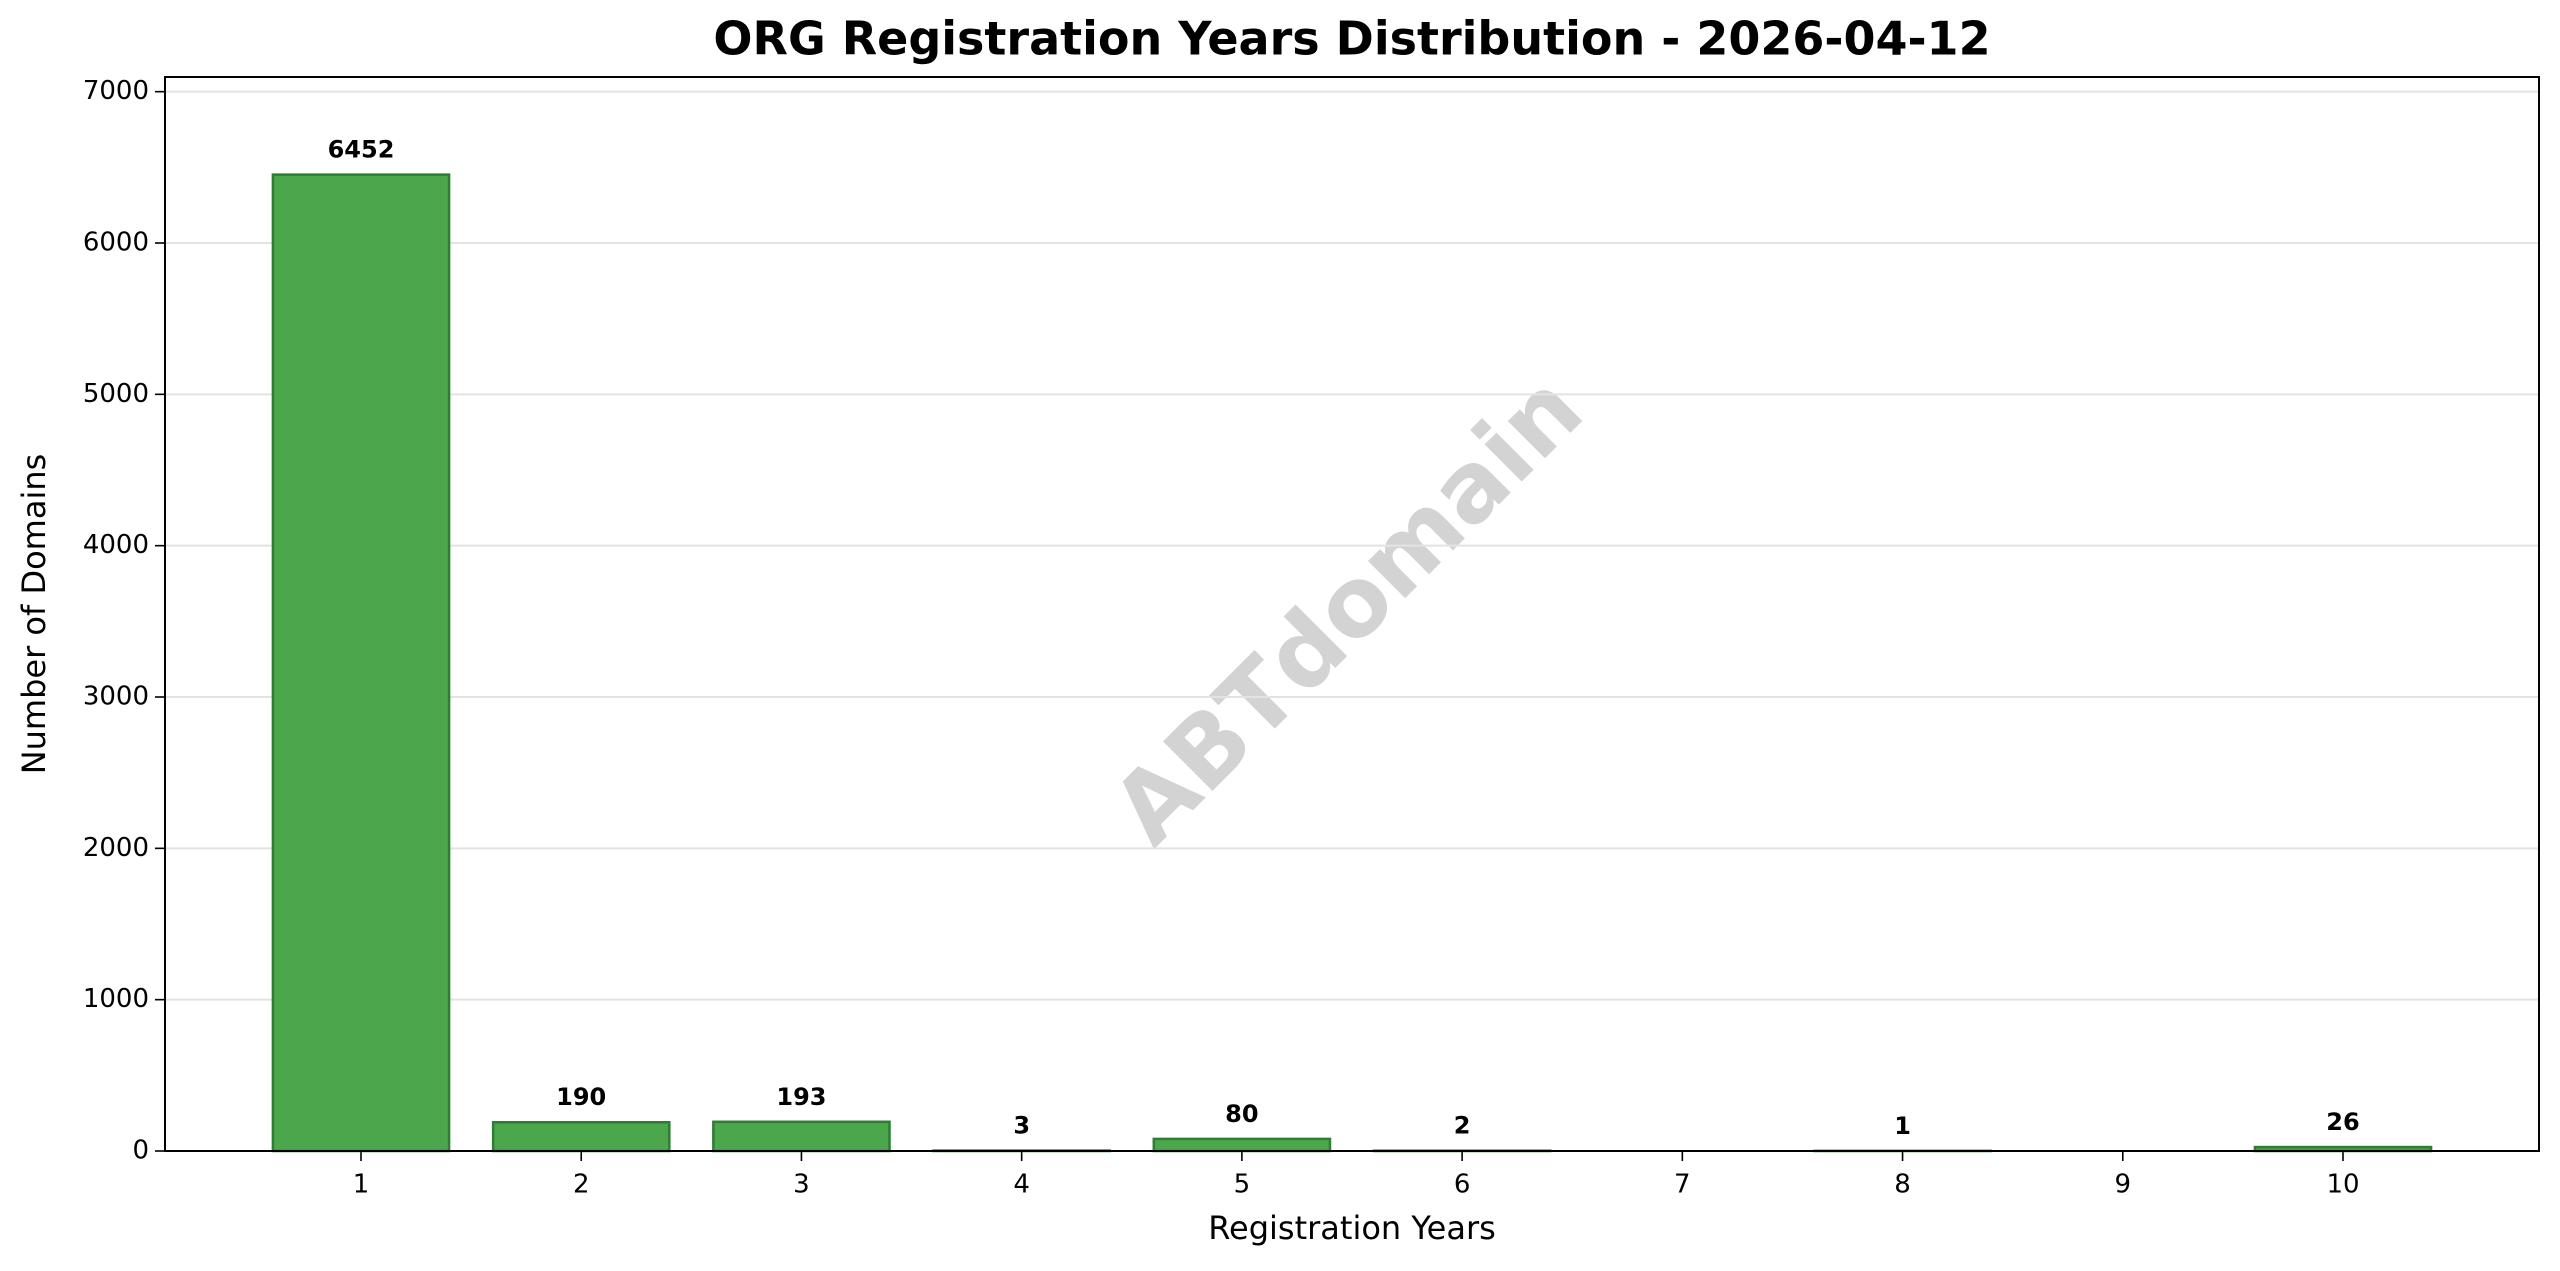 The height and width of the screenshot is (1271, 2560). Describe the element at coordinates (361, 150) in the screenshot. I see `value-label: 6452` at that location.